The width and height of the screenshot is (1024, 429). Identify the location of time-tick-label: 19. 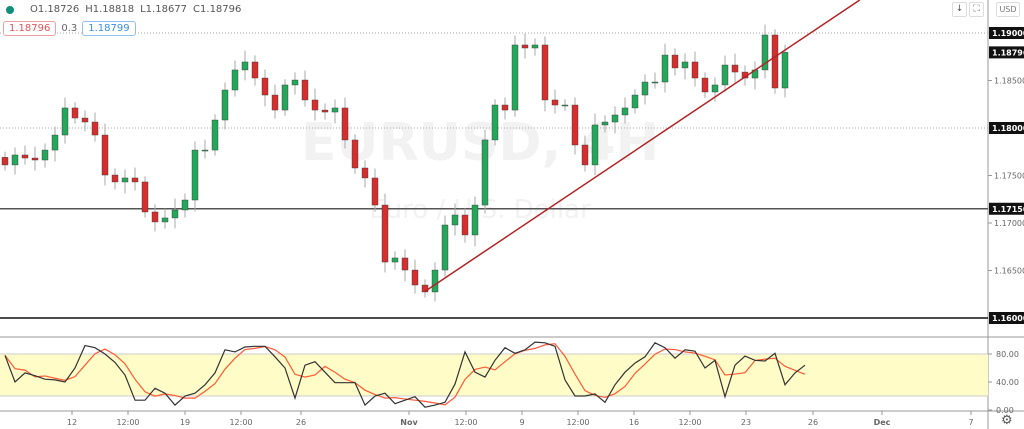
(185, 422).